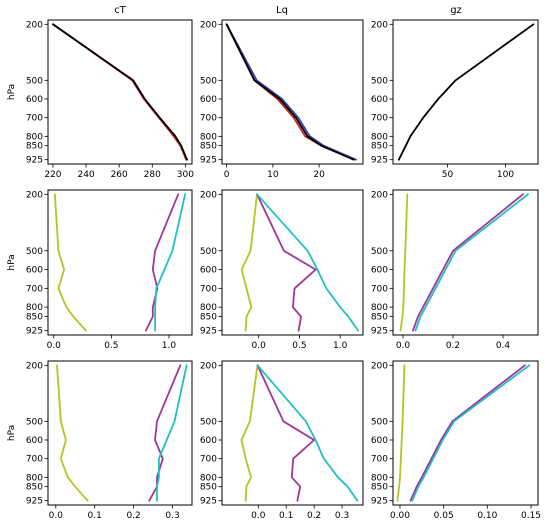  I want to click on x-tick-label: 0.5, so click(111, 346).